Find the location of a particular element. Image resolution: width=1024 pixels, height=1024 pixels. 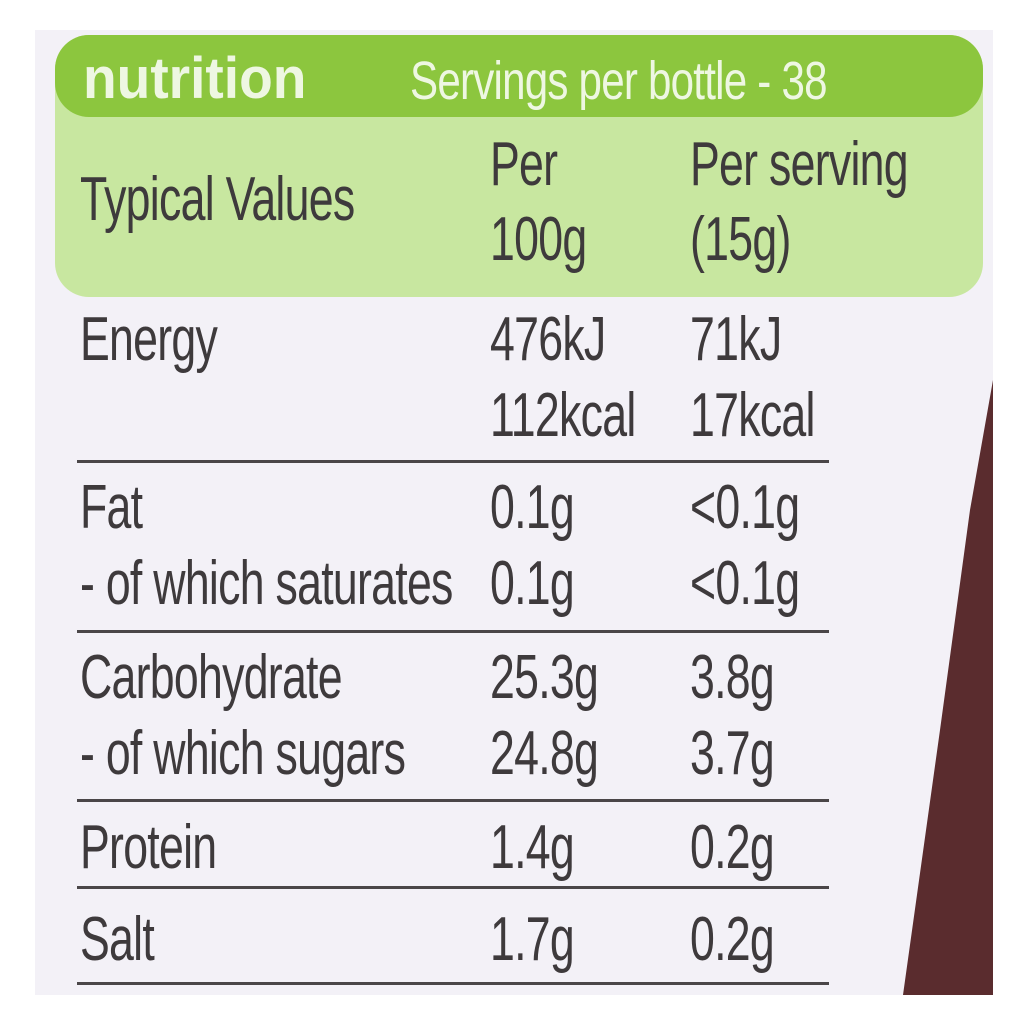

column-header: 100g is located at coordinates (538, 239).